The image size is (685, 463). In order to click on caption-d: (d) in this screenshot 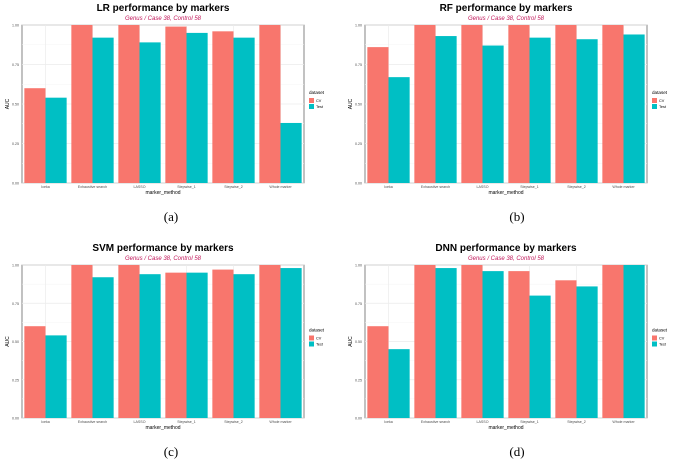, I will do `click(517, 451)`.